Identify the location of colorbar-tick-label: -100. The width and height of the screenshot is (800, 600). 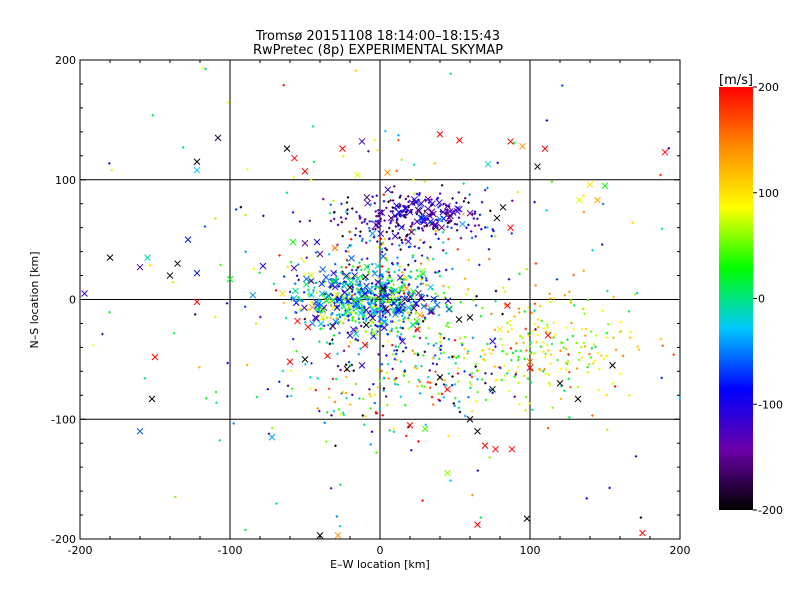
(770, 404).